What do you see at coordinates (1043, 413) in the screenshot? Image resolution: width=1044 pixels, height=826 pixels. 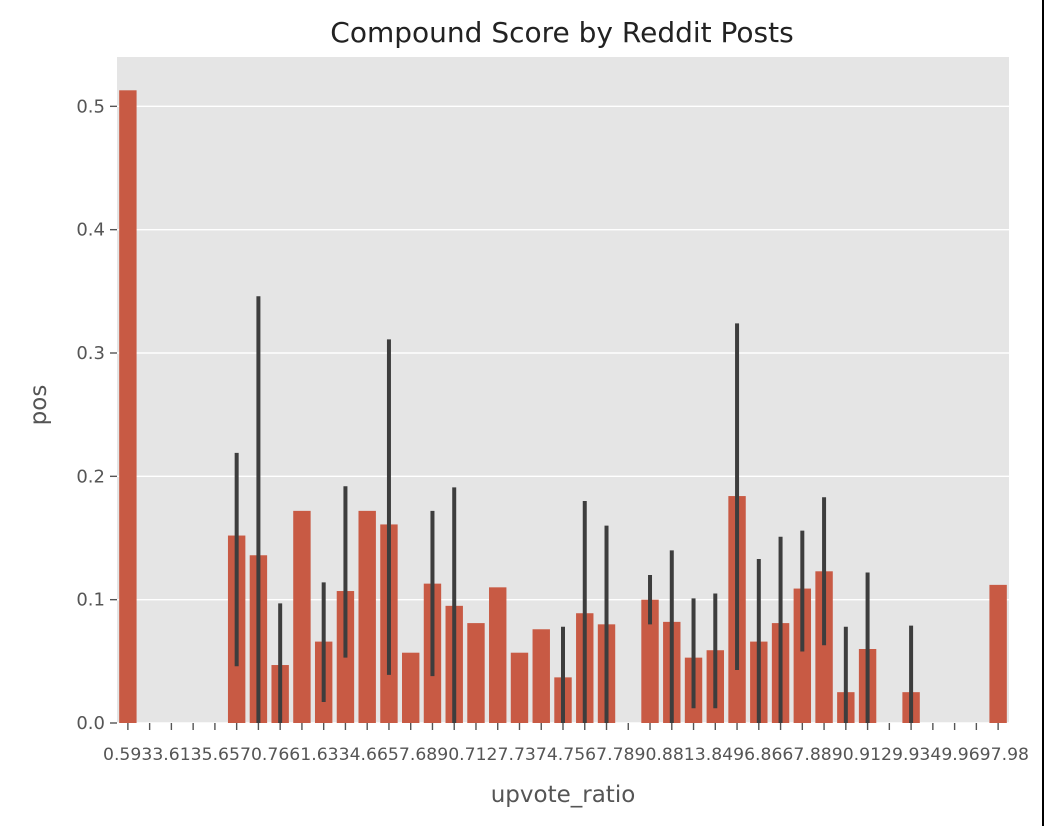 I see `window-edge` at bounding box center [1043, 413].